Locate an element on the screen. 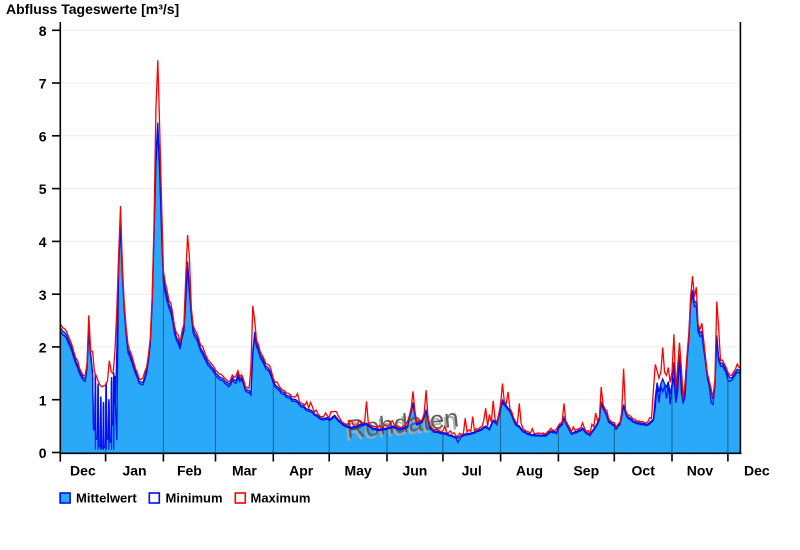 The width and height of the screenshot is (800, 550). svg-text: Aug is located at coordinates (529, 471).